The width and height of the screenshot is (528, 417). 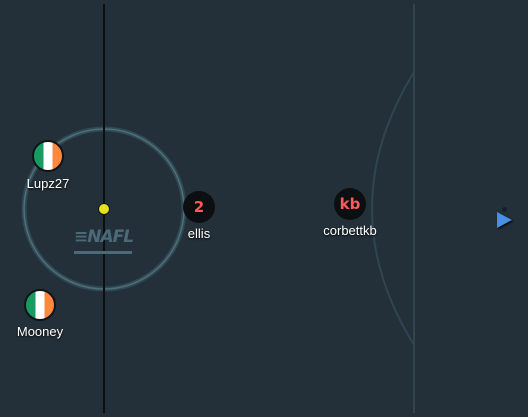 I want to click on avatar-ellis: 2, so click(x=199, y=207).